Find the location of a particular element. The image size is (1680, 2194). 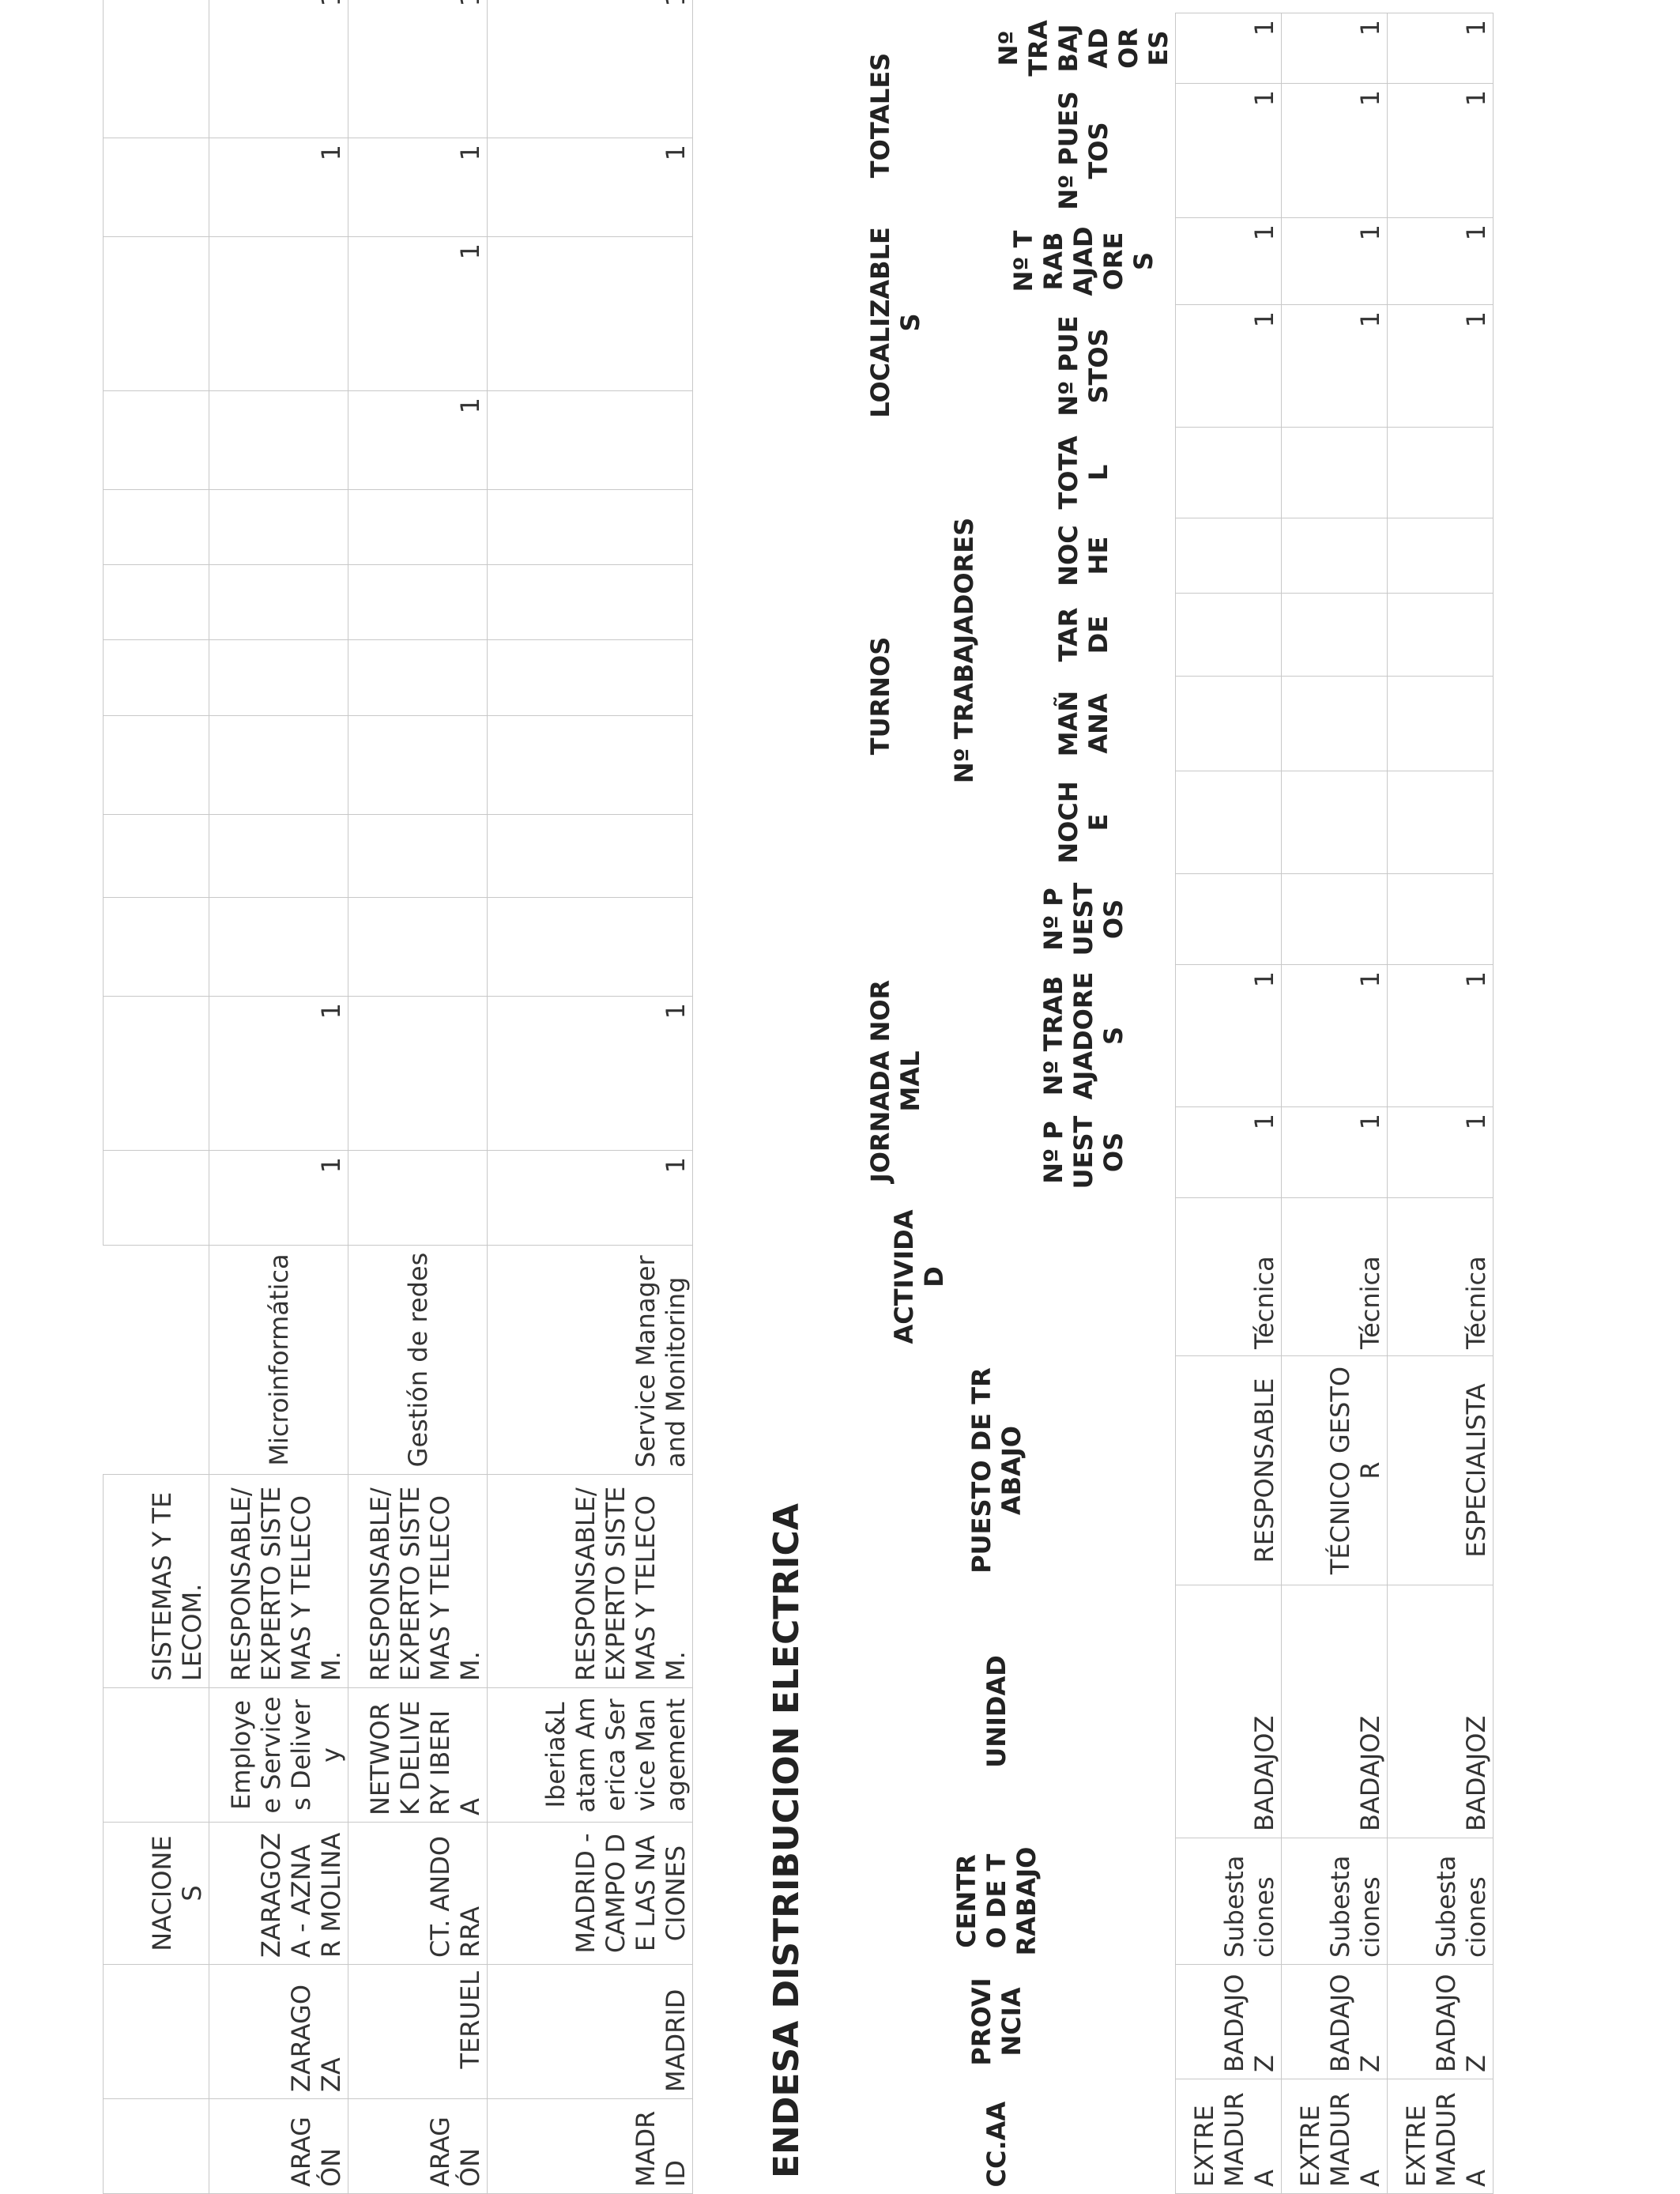

position-cell: RESPONSABLE/EXPERTO SISTEMAS Y TELECOM. is located at coordinates (418, 1581).